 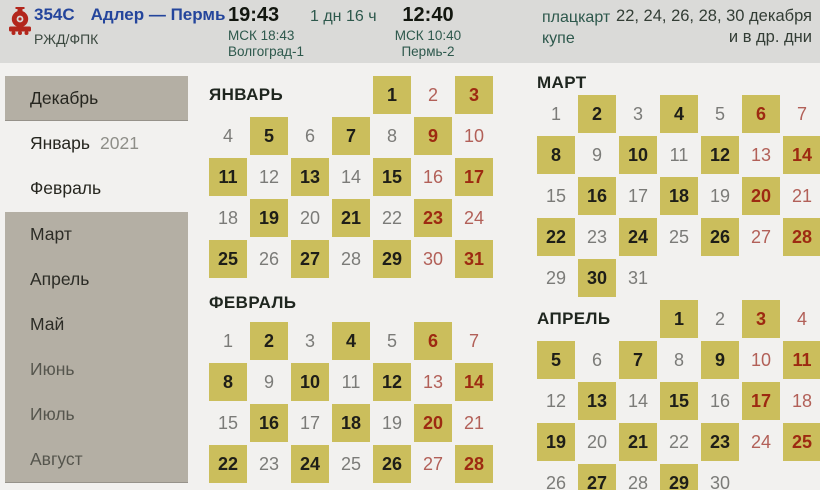 What do you see at coordinates (51, 234) in the screenshot?
I see `sidebar-item-march: Март` at bounding box center [51, 234].